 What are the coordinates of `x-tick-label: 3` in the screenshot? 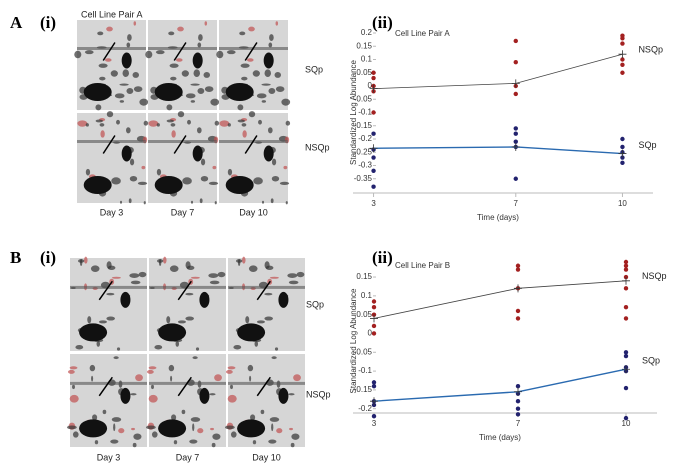 It's located at (373, 203).